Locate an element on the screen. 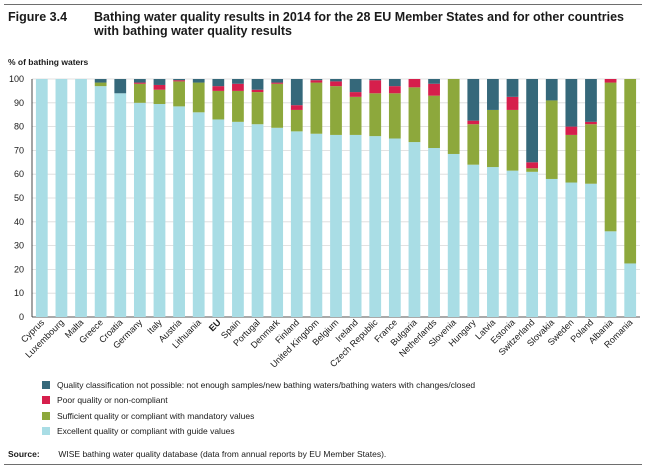 Image resolution: width=650 pixels, height=470 pixels. y-tick-label: 30 is located at coordinates (19, 246).